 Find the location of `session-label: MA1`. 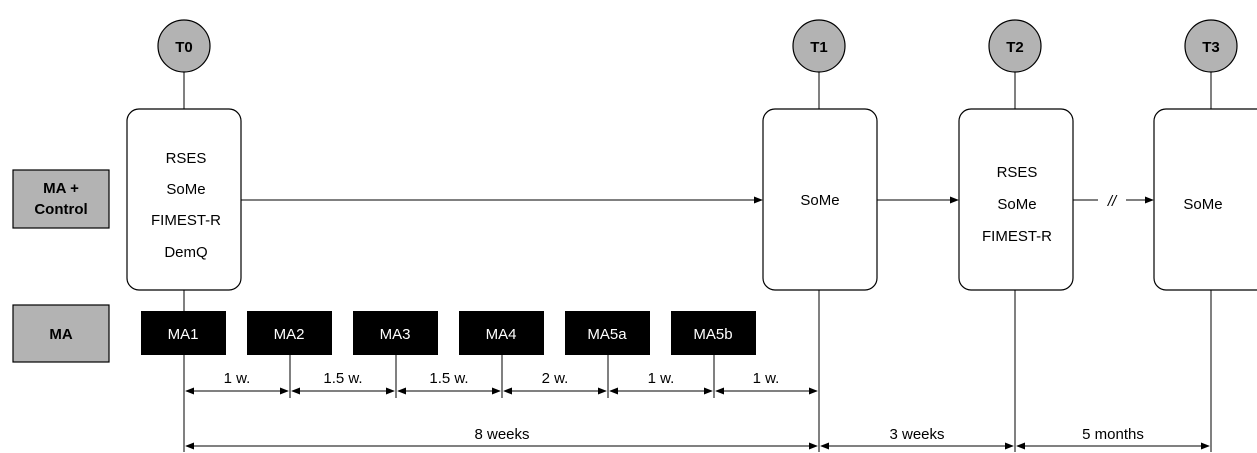

session-label: MA1 is located at coordinates (183, 334).